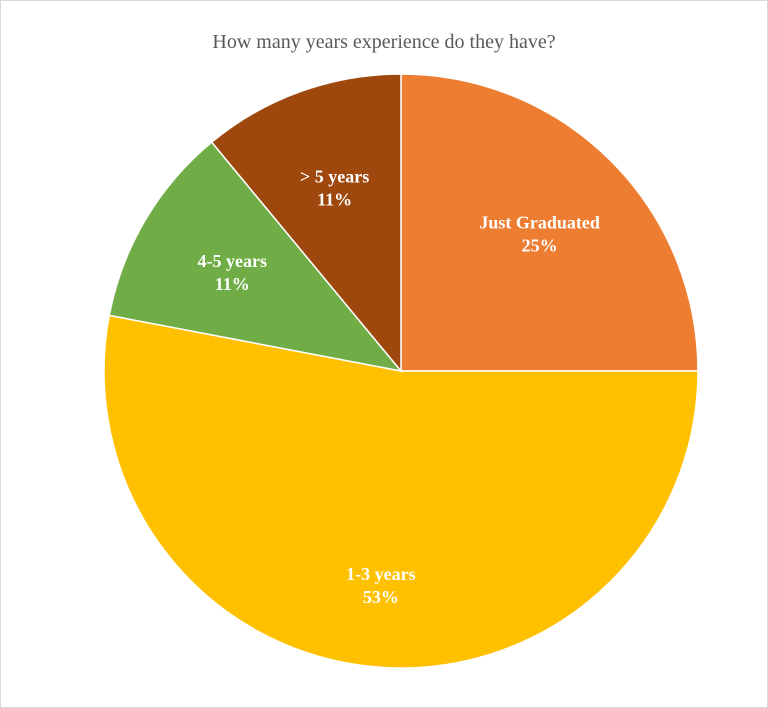 The height and width of the screenshot is (708, 768). What do you see at coordinates (334, 177) in the screenshot?
I see `slice-category-label: > 5 years` at bounding box center [334, 177].